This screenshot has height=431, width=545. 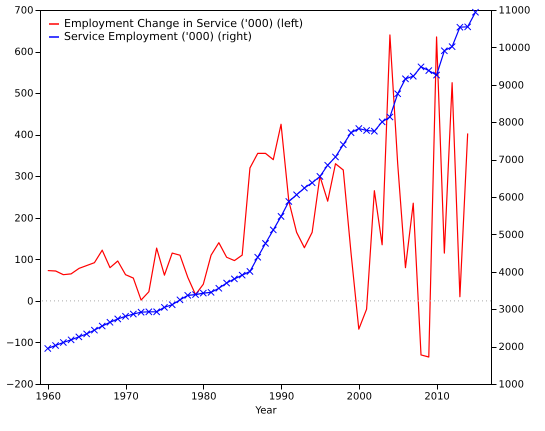 I want to click on y2-tick-label: 3000, so click(x=511, y=310).